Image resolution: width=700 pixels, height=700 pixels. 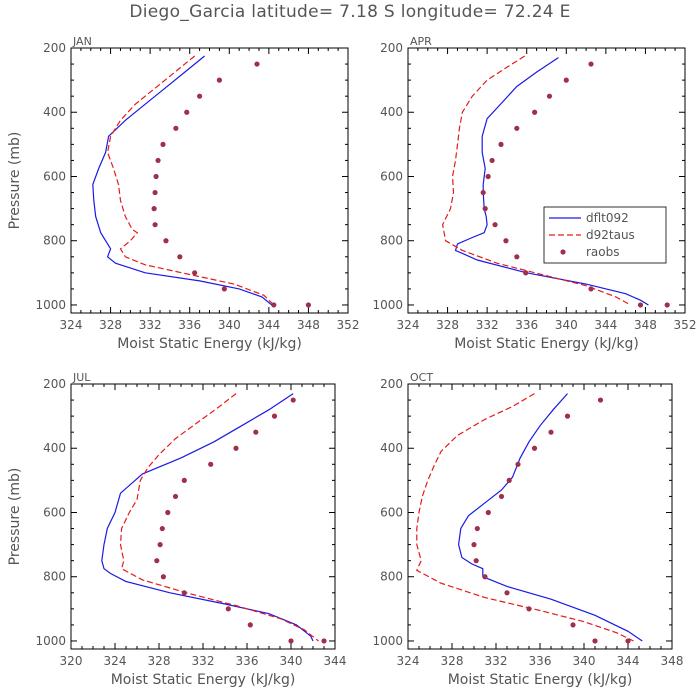 I want to click on legend: dflt092 d92taus raobs, so click(x=605, y=235).